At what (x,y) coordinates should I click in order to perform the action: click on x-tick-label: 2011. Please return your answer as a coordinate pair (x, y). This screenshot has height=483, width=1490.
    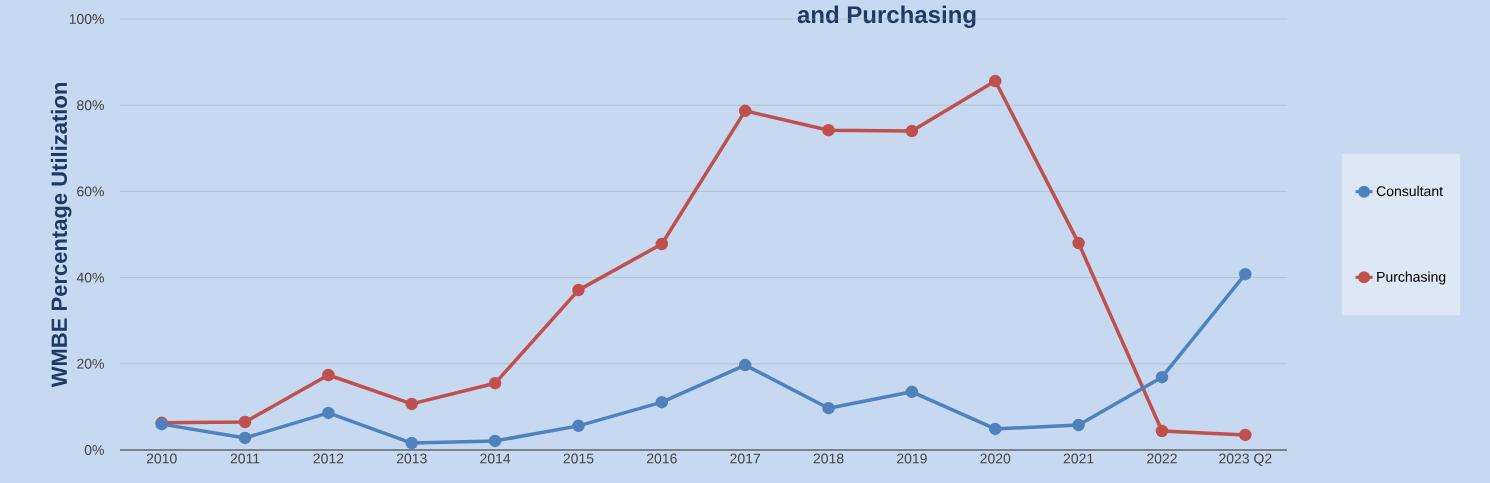
    Looking at the image, I should click on (245, 458).